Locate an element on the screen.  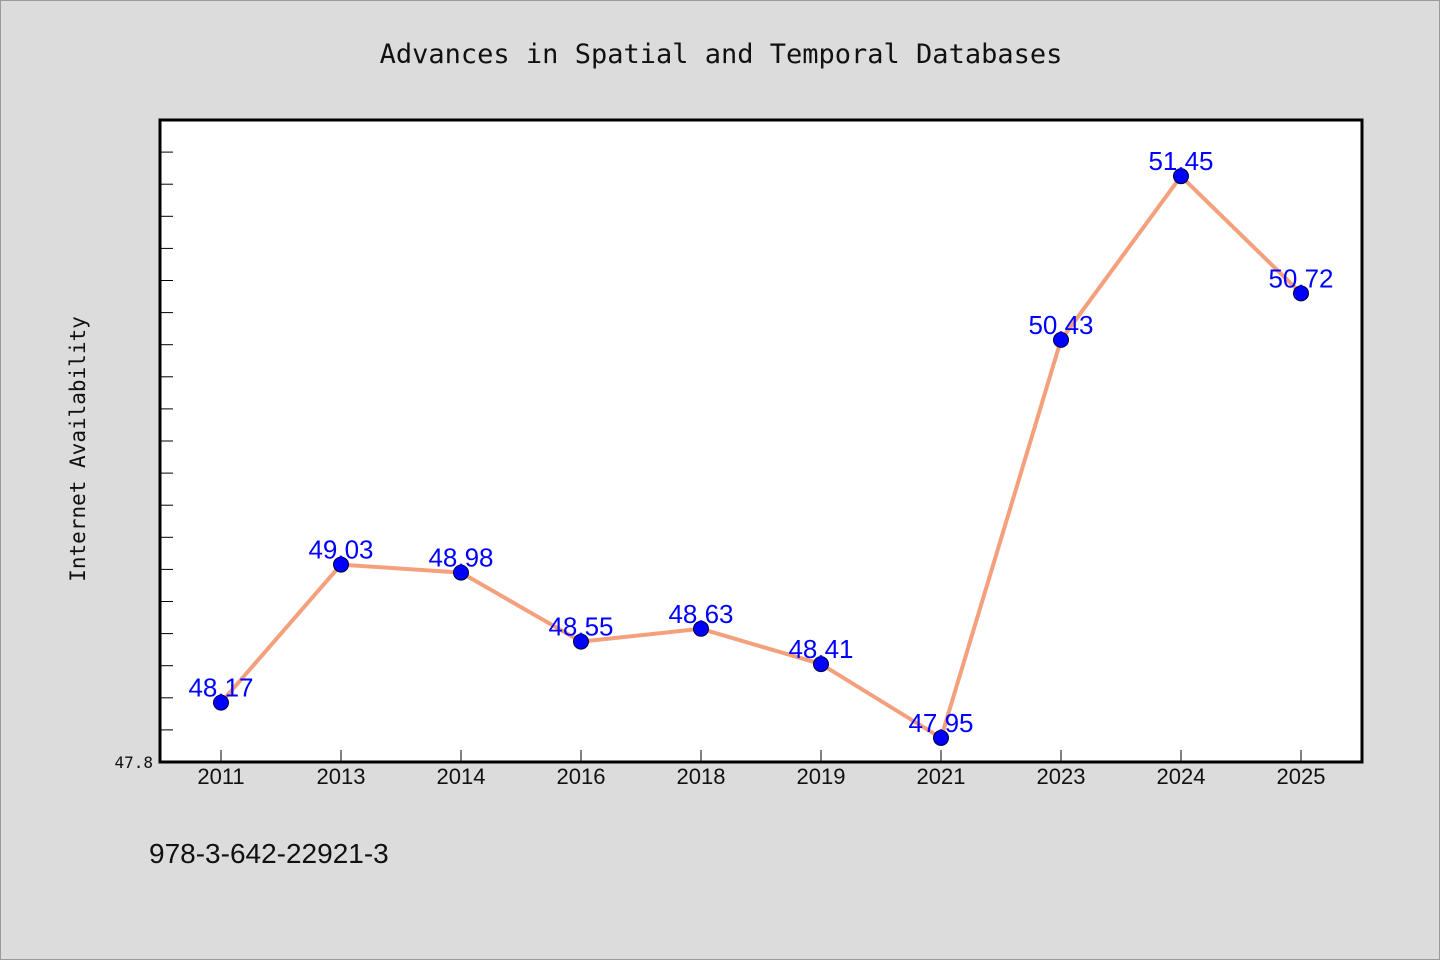
data-label: 48.98 is located at coordinates (460, 558).